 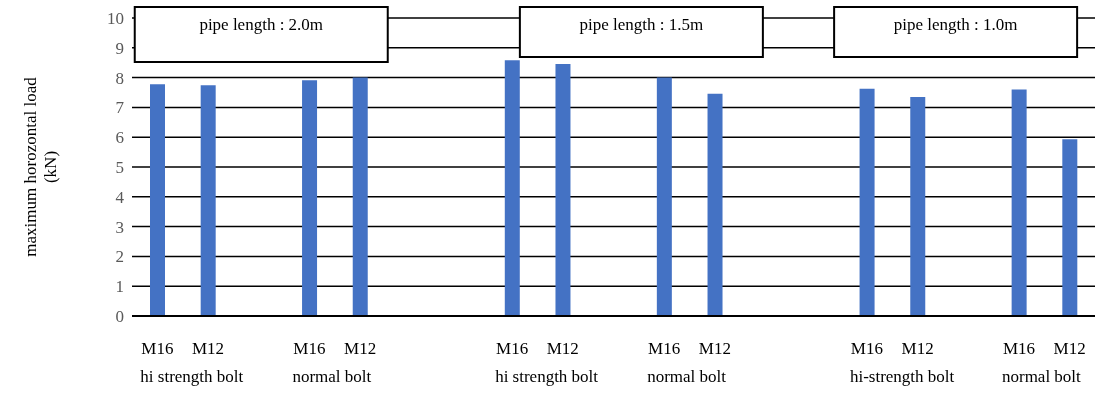 I want to click on y-tick-label: 6, so click(x=119, y=138).